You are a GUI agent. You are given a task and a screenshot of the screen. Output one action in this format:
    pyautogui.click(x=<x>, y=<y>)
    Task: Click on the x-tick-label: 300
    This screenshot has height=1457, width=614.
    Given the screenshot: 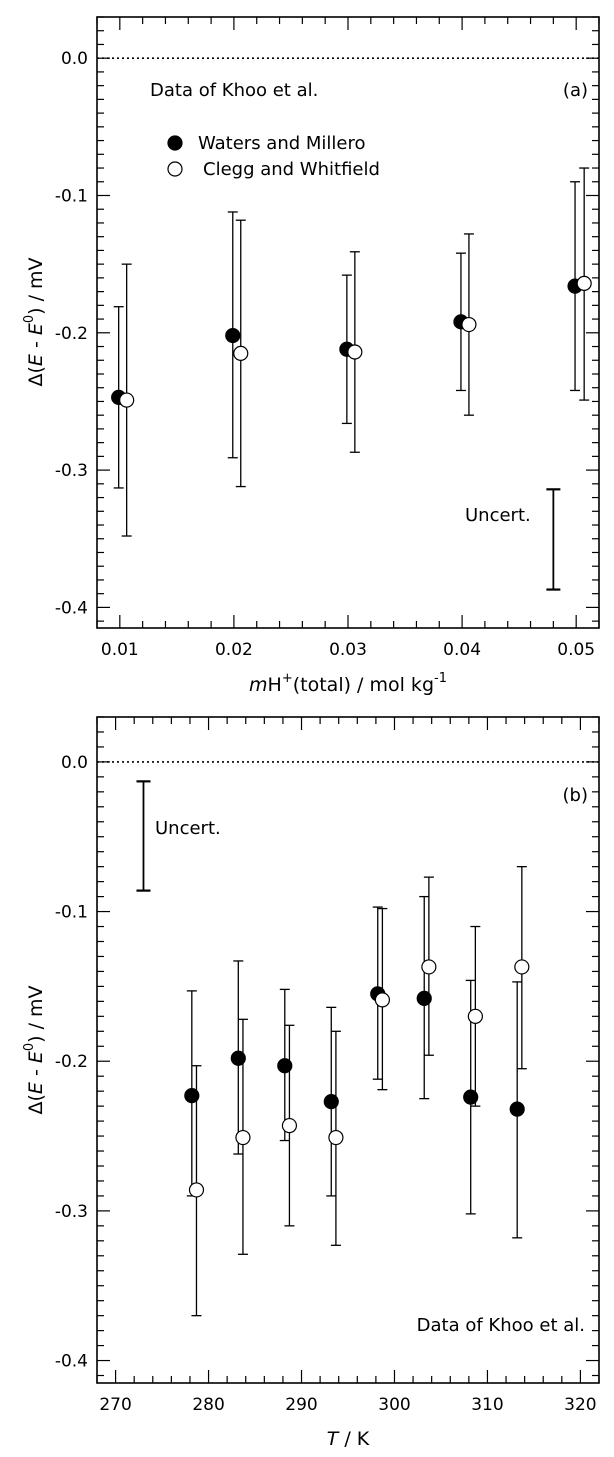 What is the action you would take?
    pyautogui.click(x=394, y=1405)
    